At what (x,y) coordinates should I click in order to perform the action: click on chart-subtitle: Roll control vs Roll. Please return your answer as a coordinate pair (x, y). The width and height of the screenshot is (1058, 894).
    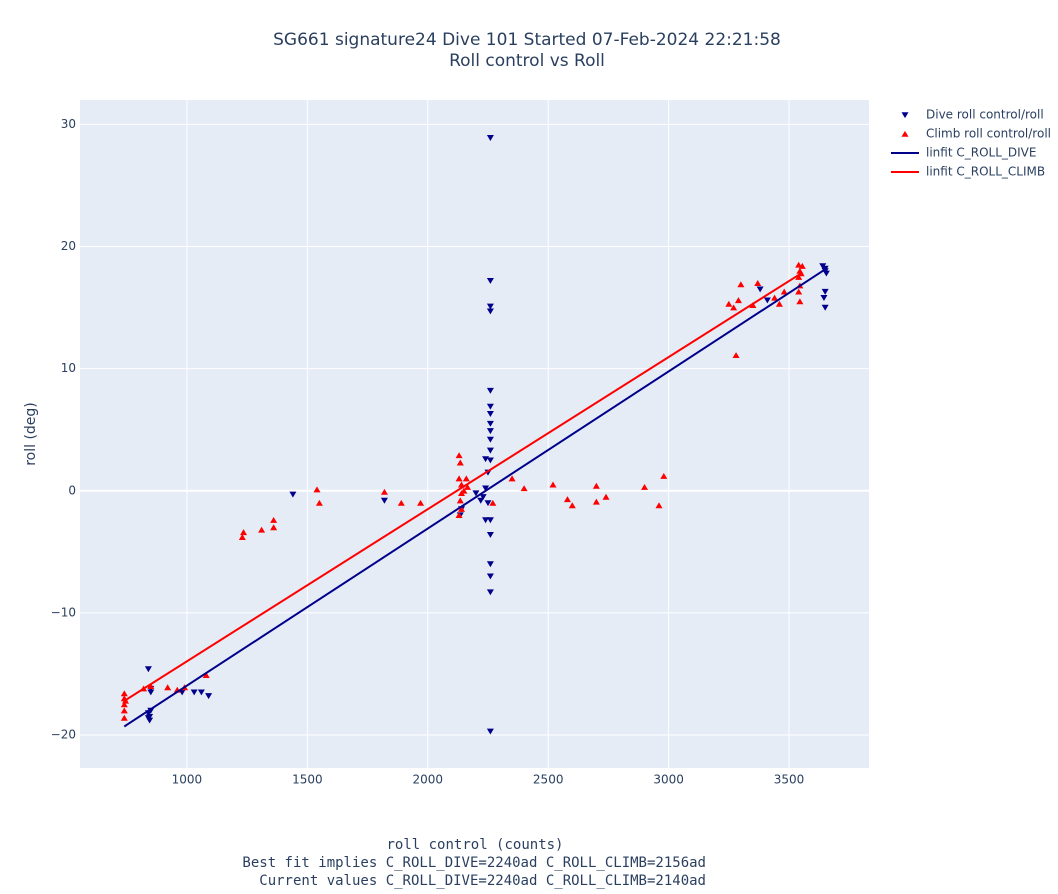
    Looking at the image, I should click on (527, 61).